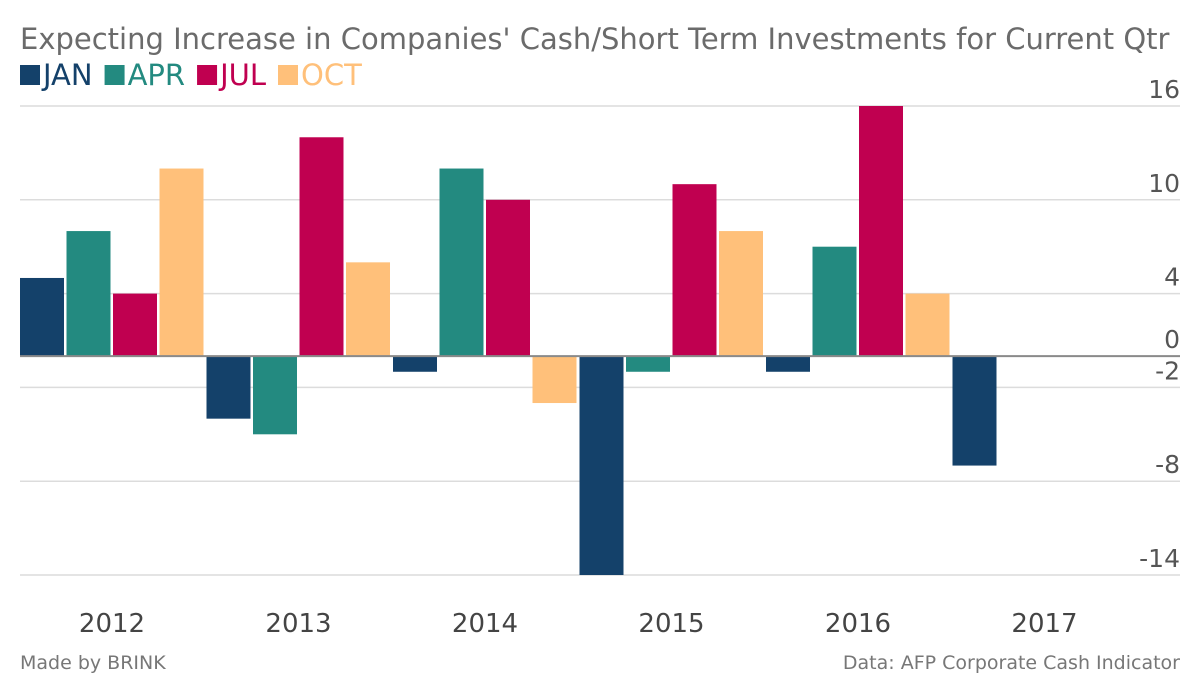 This screenshot has width=1200, height=676. Describe the element at coordinates (858, 624) in the screenshot. I see `x-tick-label: 2016` at that location.